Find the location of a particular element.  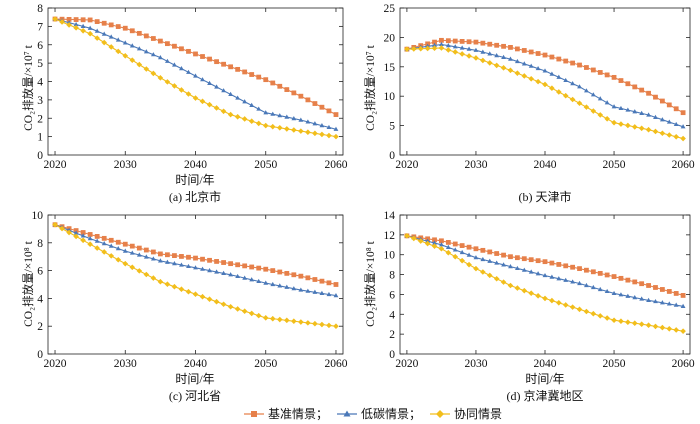

y-tick-label: 8 is located at coordinates (40, 244).